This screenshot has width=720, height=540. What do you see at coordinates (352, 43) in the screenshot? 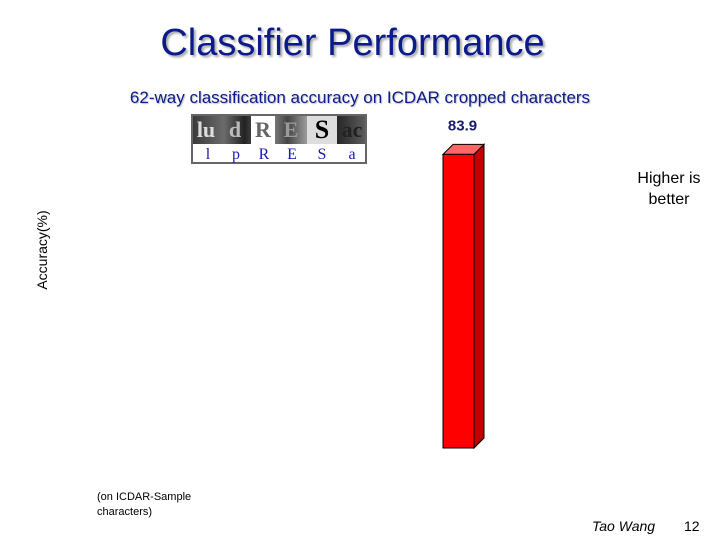
I see `slide-title: Classifier Performance` at bounding box center [352, 43].